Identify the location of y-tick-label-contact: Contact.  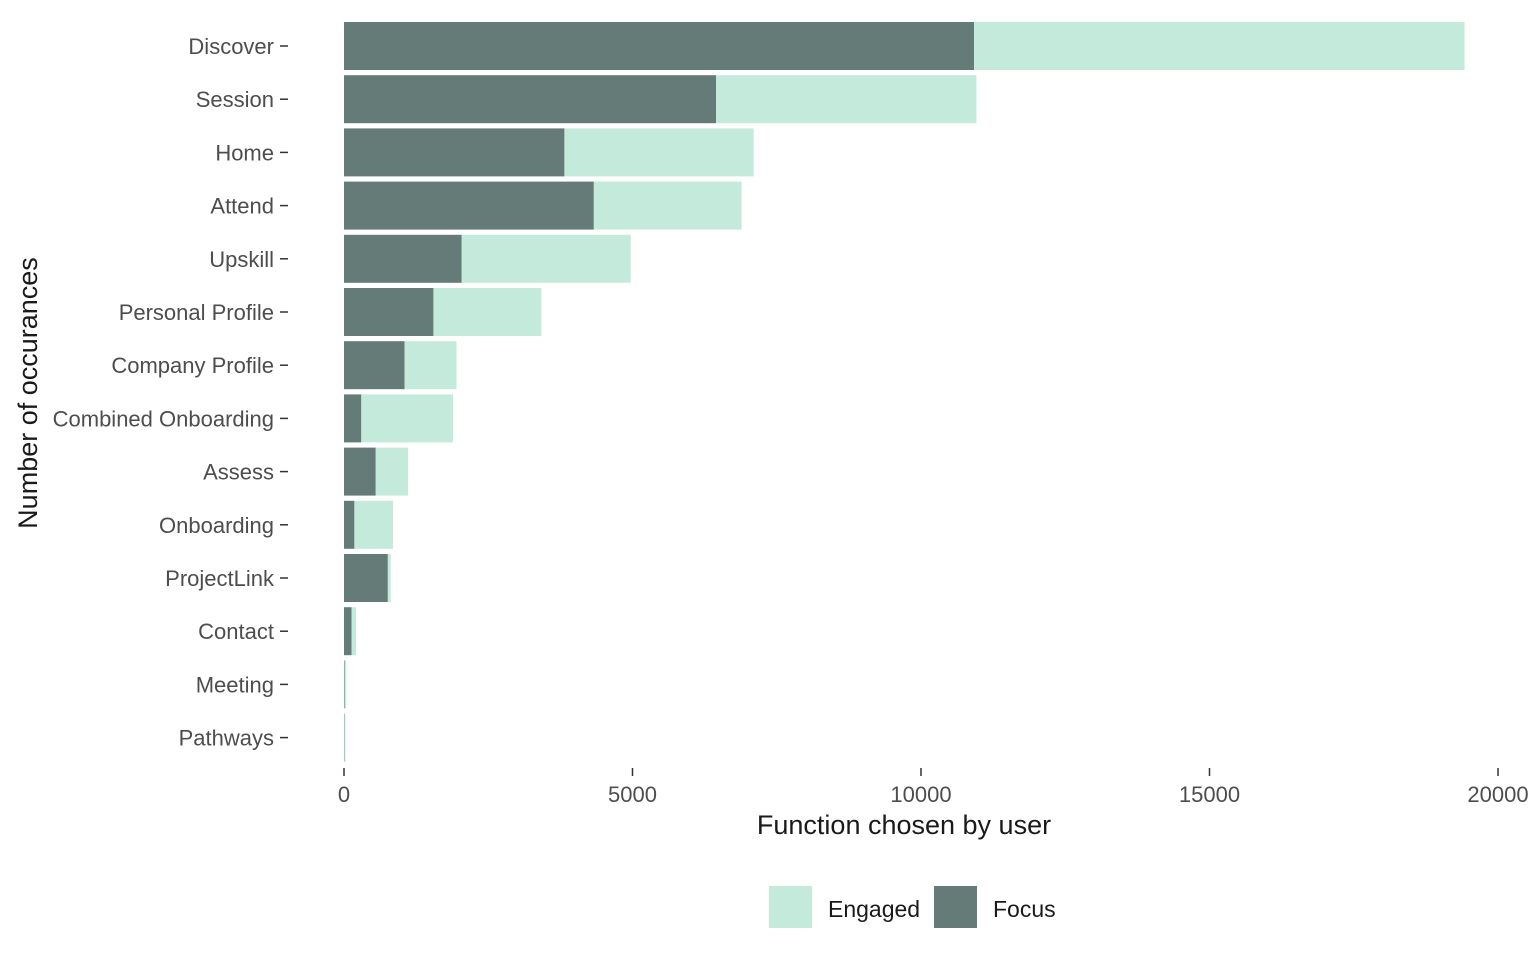
(236, 631).